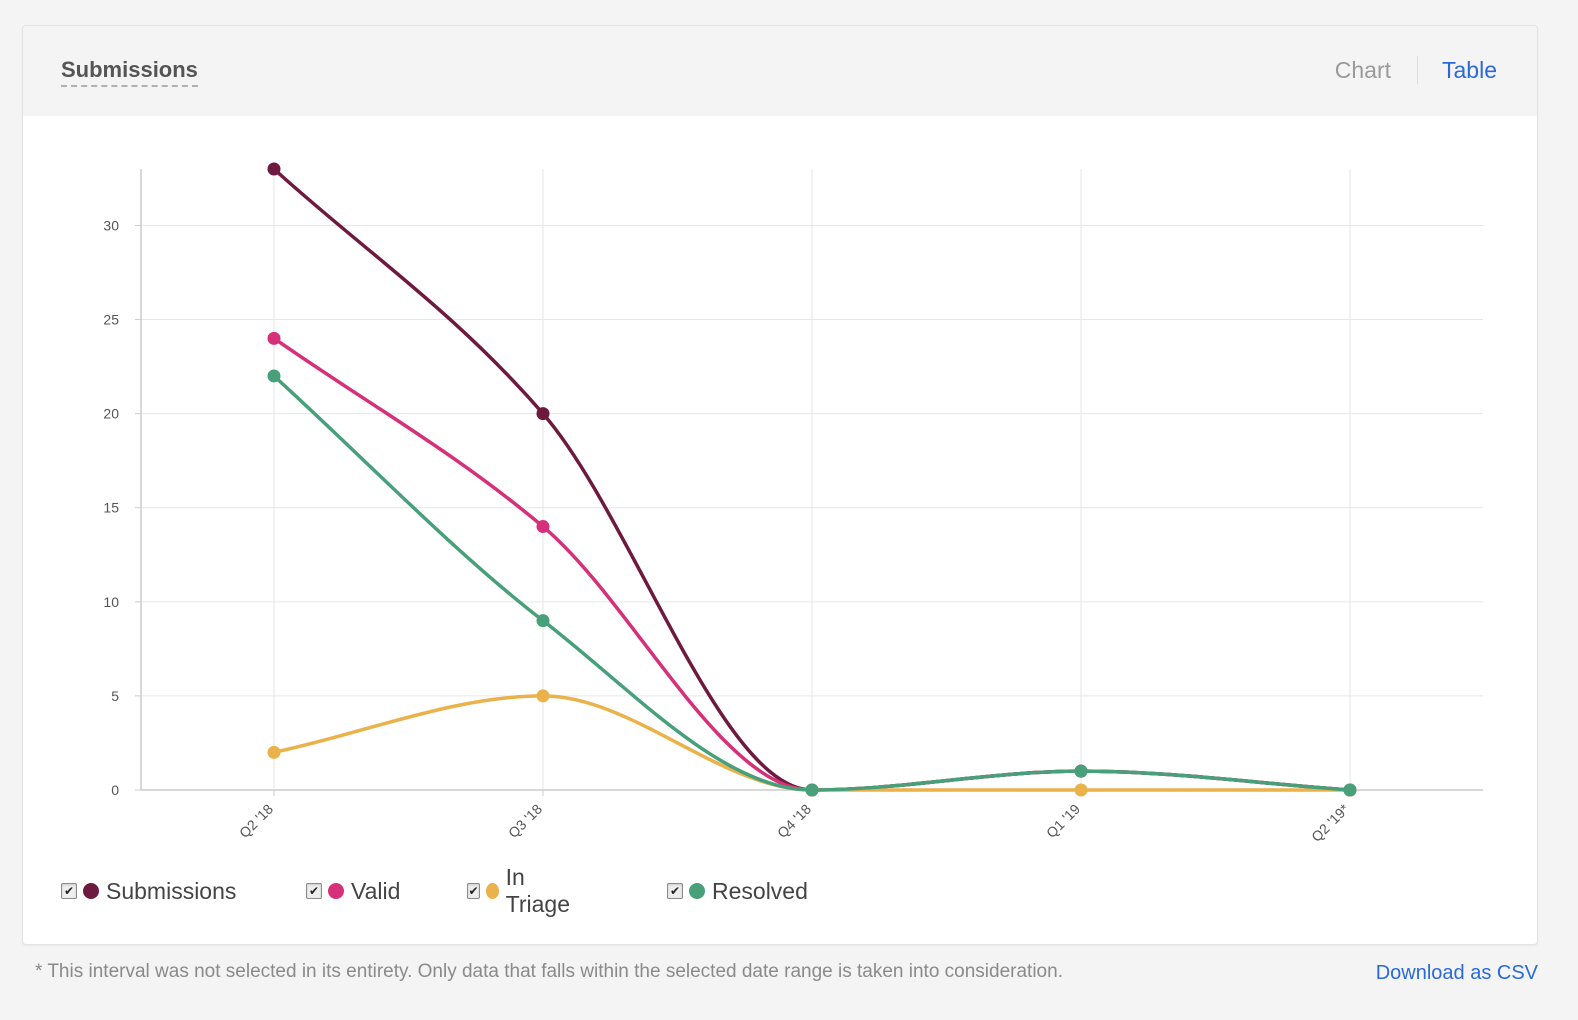  Describe the element at coordinates (1063, 821) in the screenshot. I see `x-tick-label: Q1 '19` at that location.